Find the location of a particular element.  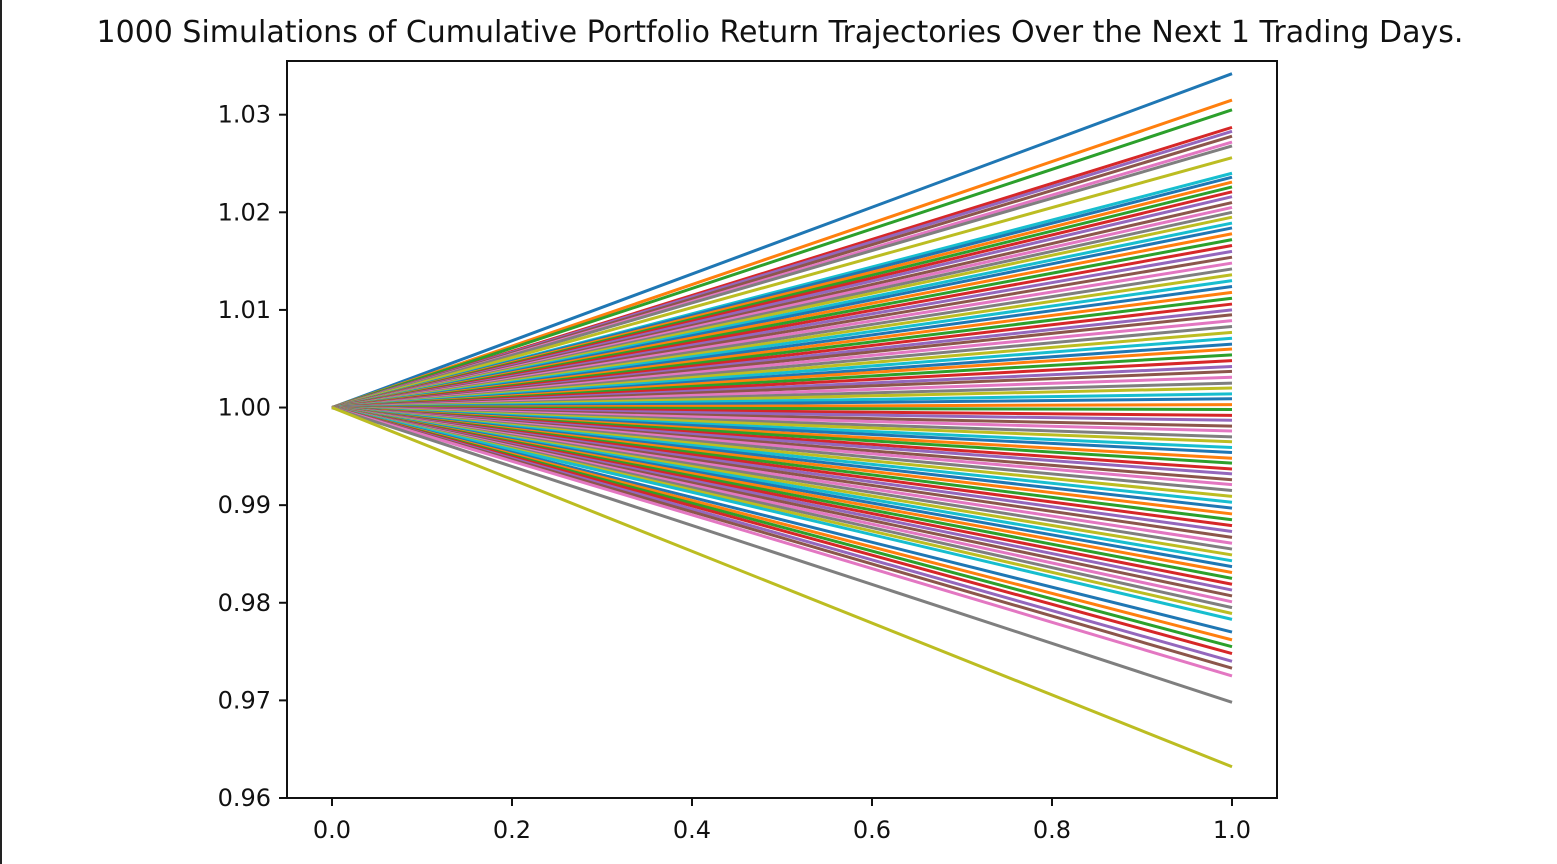

y-axis-ticks: 0.96 0.97 0.98 0.99 1.00 1.01 1.02 1.03 is located at coordinates (252, 456).